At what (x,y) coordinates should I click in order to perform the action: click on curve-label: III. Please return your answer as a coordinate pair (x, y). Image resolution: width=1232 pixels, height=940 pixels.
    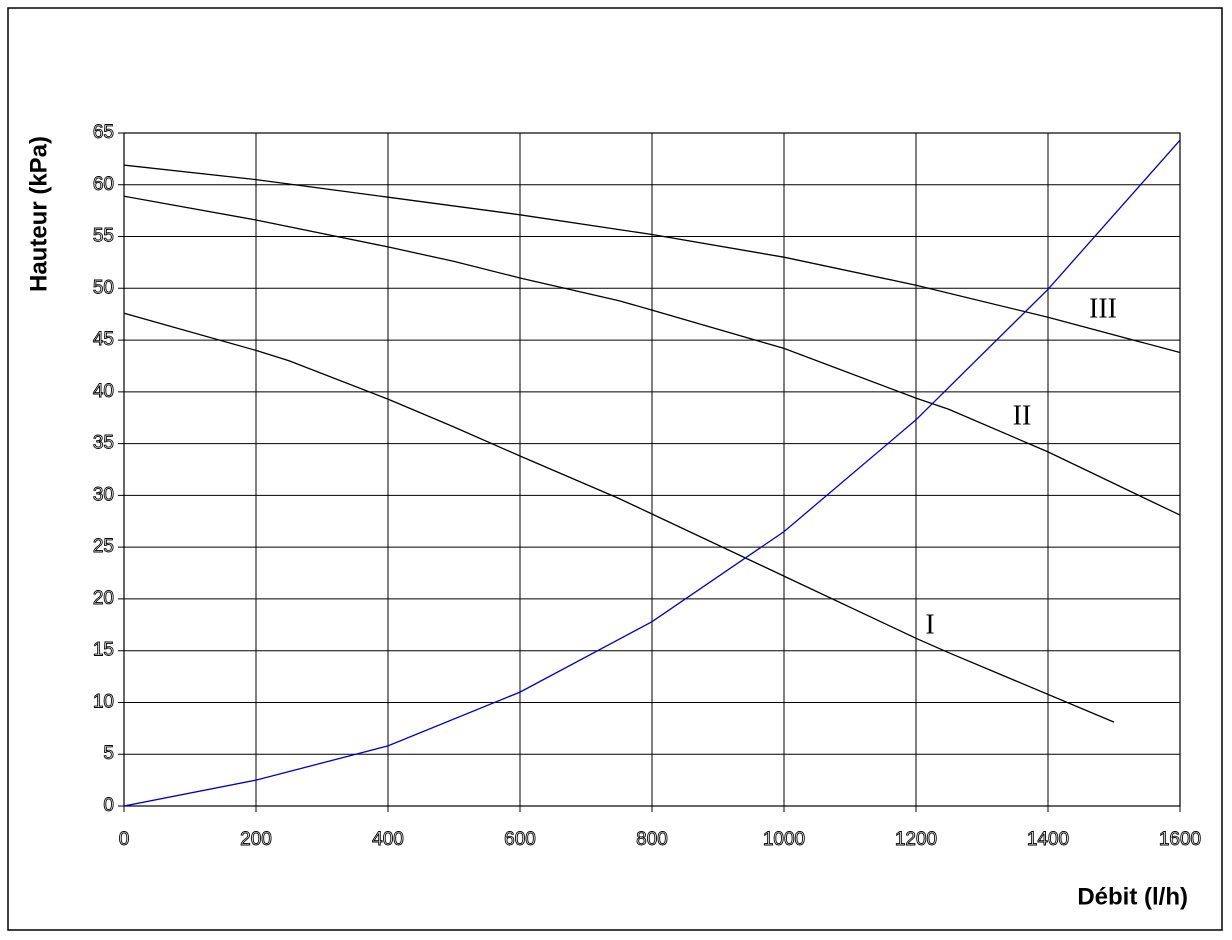
    Looking at the image, I should click on (1103, 308).